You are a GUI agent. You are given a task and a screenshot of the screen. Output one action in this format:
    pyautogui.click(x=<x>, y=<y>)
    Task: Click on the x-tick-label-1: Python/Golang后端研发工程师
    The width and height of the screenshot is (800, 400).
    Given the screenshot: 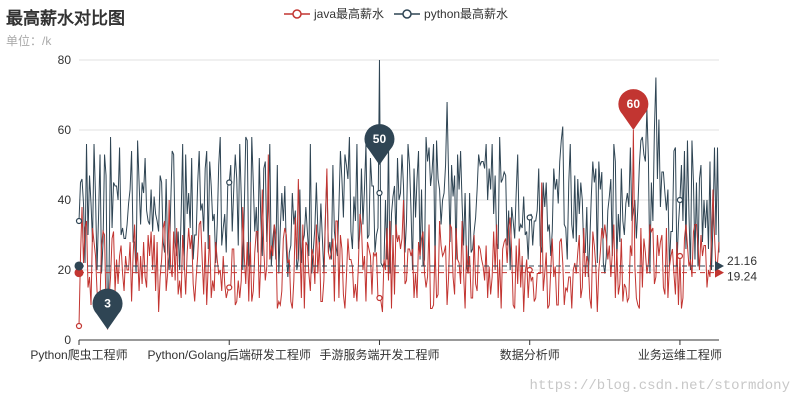 What is the action you would take?
    pyautogui.click(x=229, y=354)
    